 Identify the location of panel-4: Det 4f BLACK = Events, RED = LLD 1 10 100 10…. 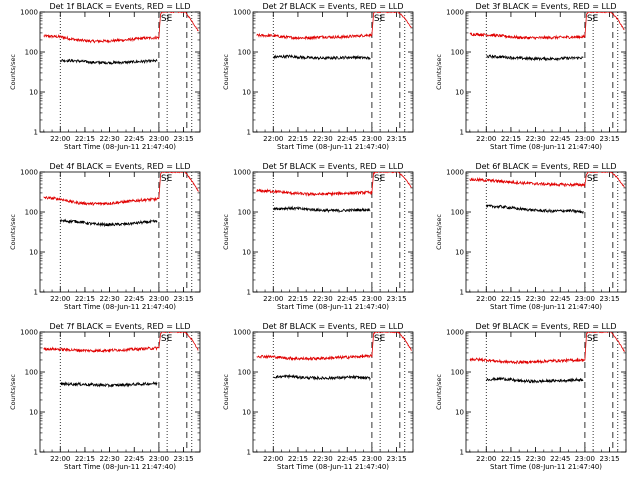
(105, 236).